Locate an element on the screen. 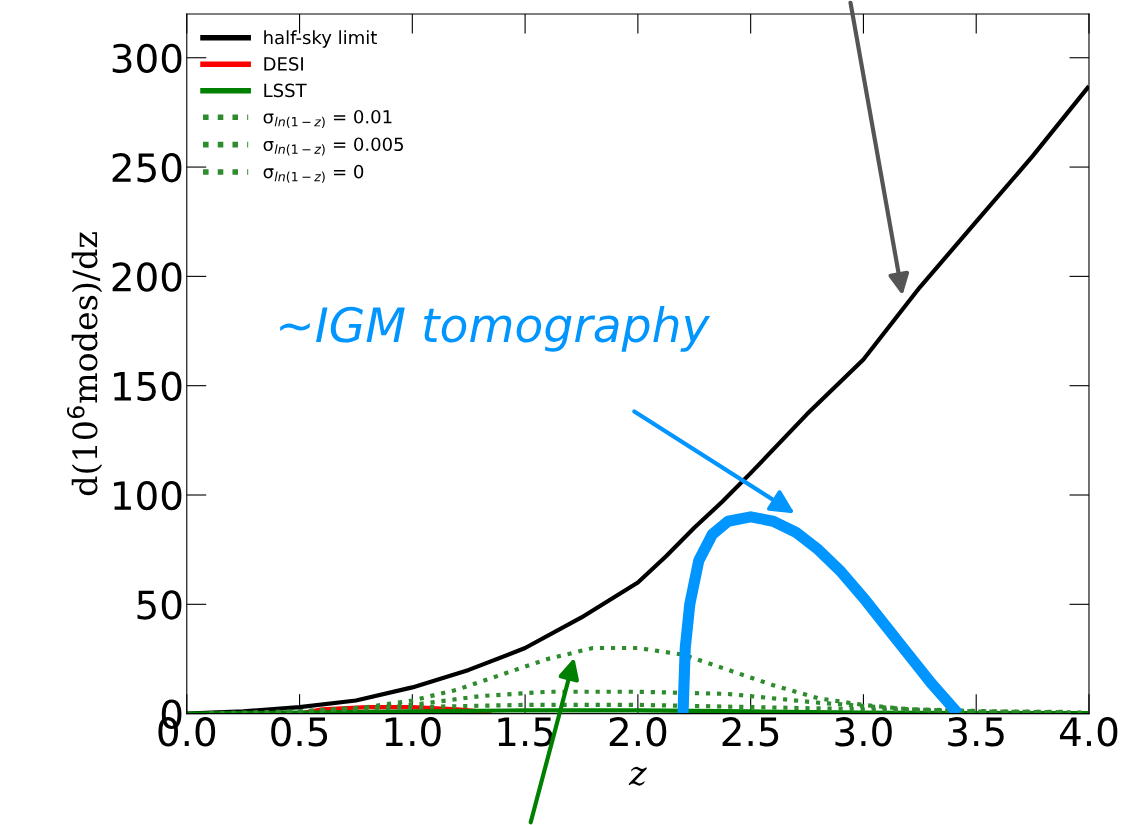 This screenshot has height=825, width=1132. legend-label: LSST is located at coordinates (285, 90).